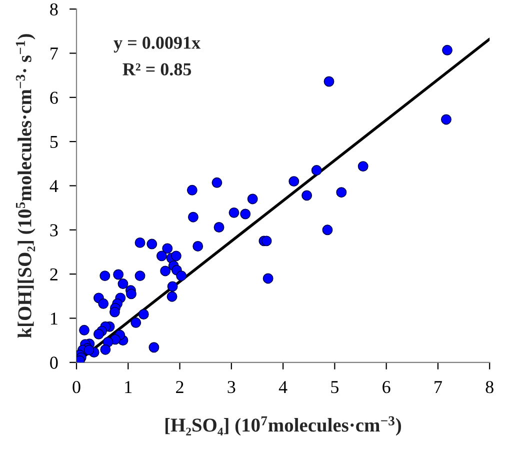  I want to click on y-tick-label: 5, so click(54, 142).